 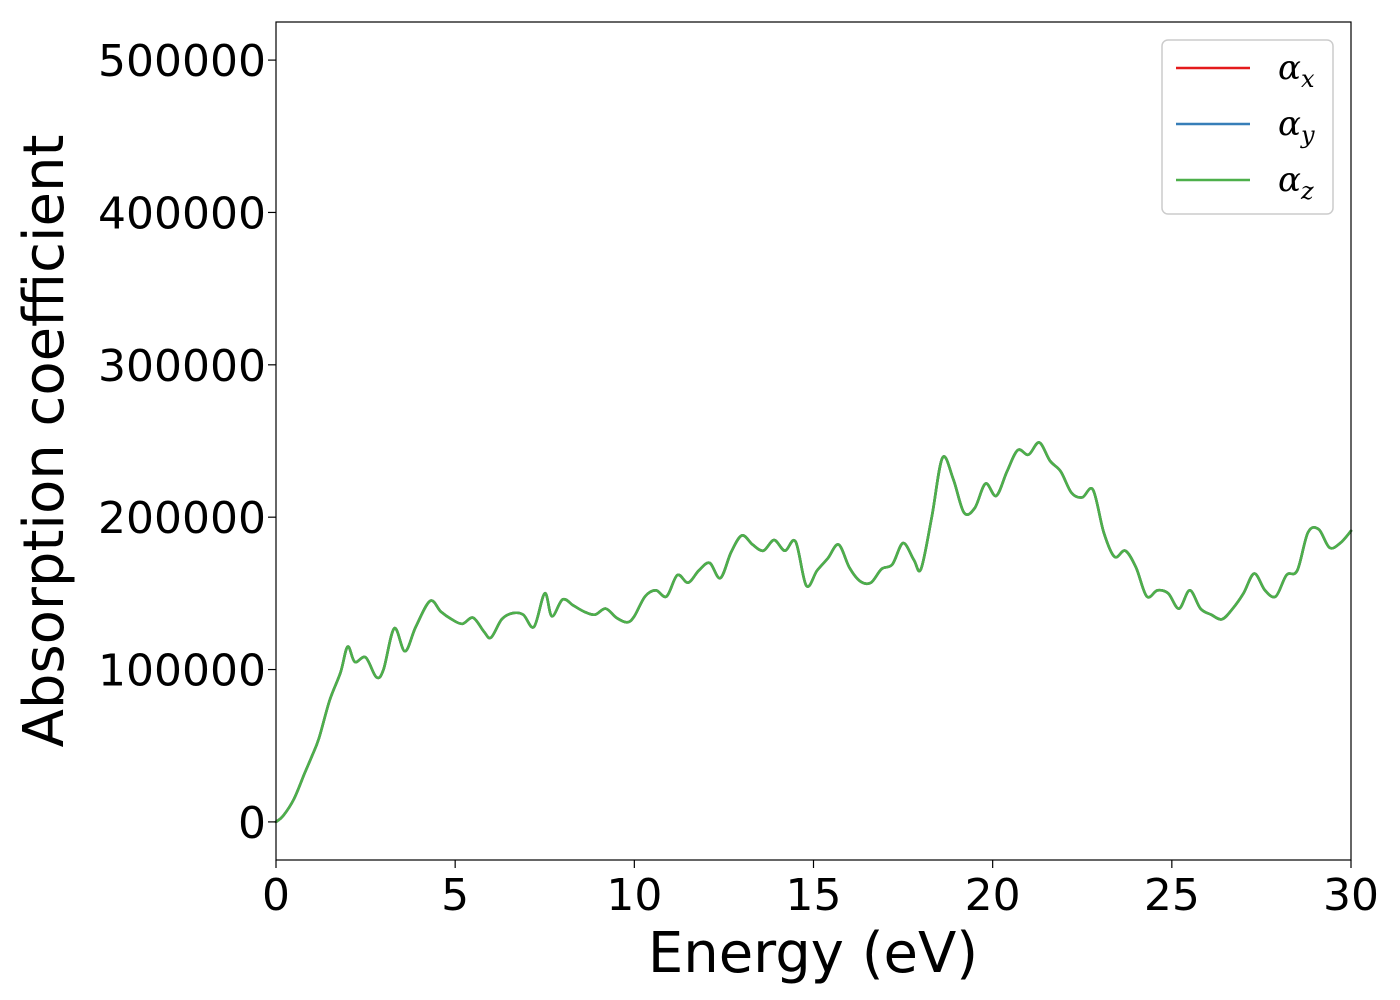 What do you see at coordinates (252, 823) in the screenshot?
I see `y-tick-label: 0` at bounding box center [252, 823].